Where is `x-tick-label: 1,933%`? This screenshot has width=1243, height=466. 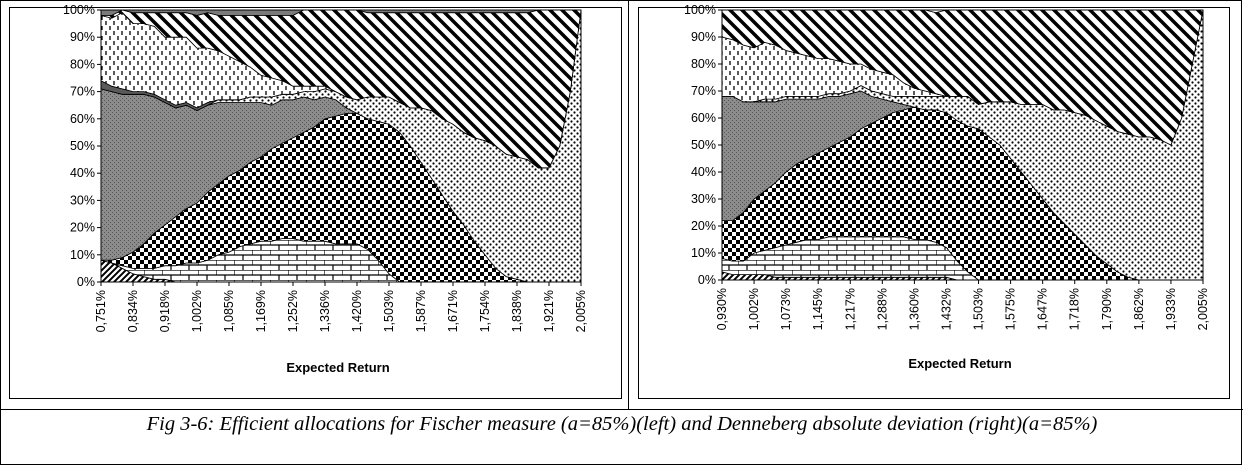
x-tick-label: 1,933% is located at coordinates (1171, 309).